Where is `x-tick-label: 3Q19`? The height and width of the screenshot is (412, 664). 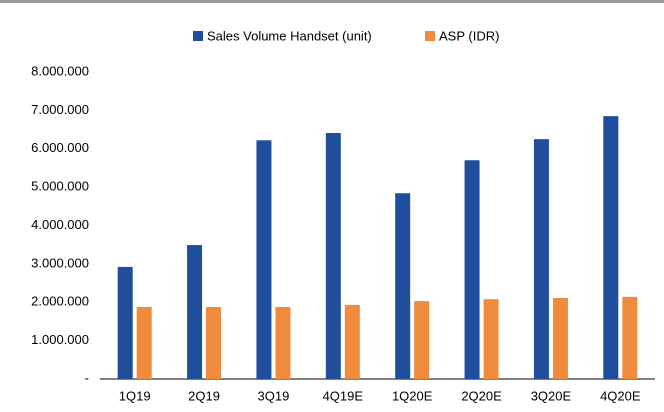 x-tick-label: 3Q19 is located at coordinates (274, 395).